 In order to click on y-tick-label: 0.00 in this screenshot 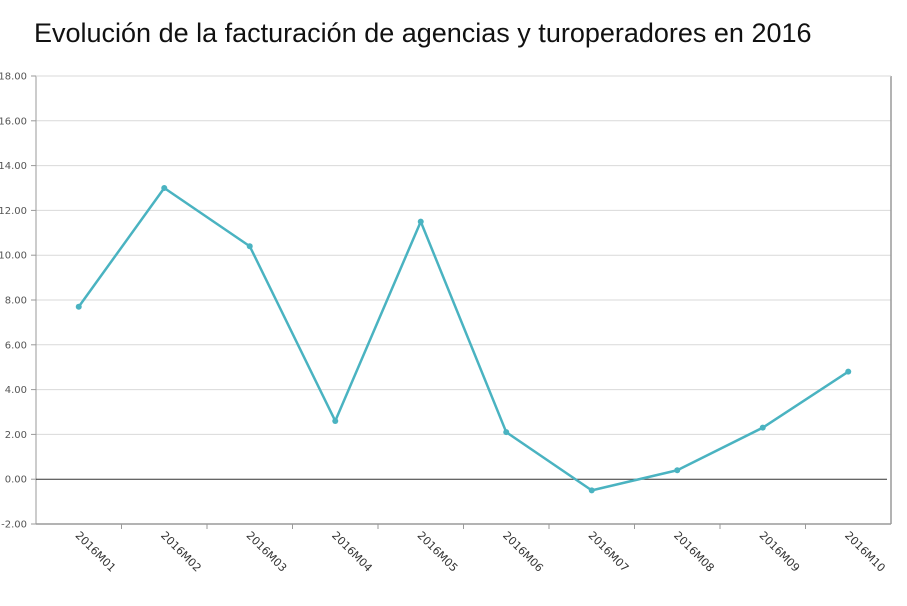, I will do `click(16, 480)`.